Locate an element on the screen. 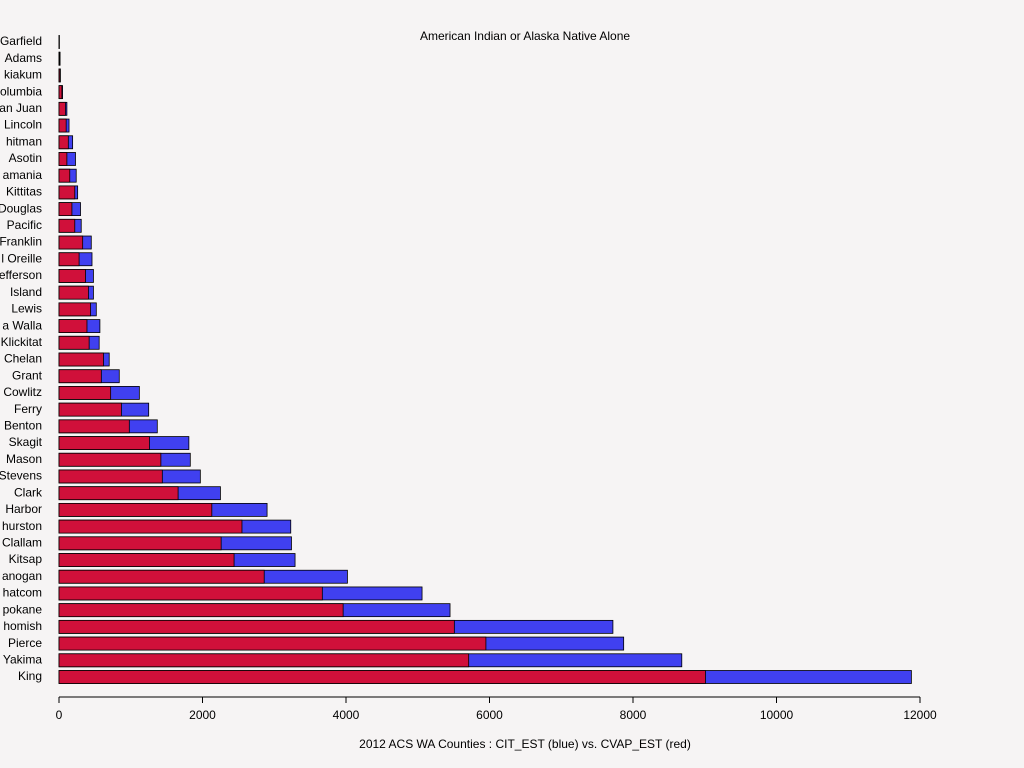  y-tick-label: kiakum is located at coordinates (23, 75).